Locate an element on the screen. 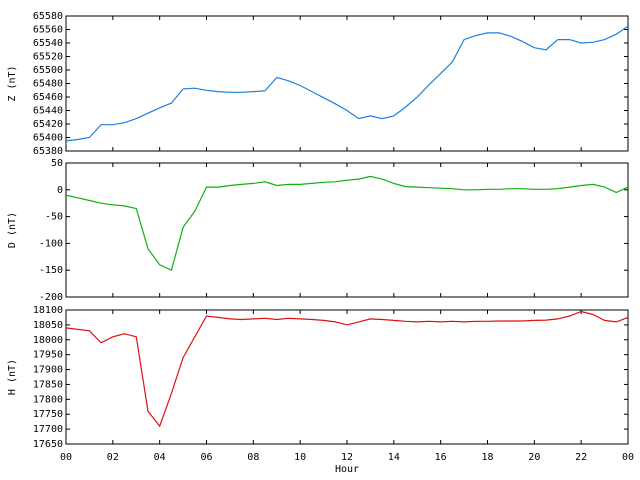  y-tick-label: 65440 is located at coordinates (48, 111).